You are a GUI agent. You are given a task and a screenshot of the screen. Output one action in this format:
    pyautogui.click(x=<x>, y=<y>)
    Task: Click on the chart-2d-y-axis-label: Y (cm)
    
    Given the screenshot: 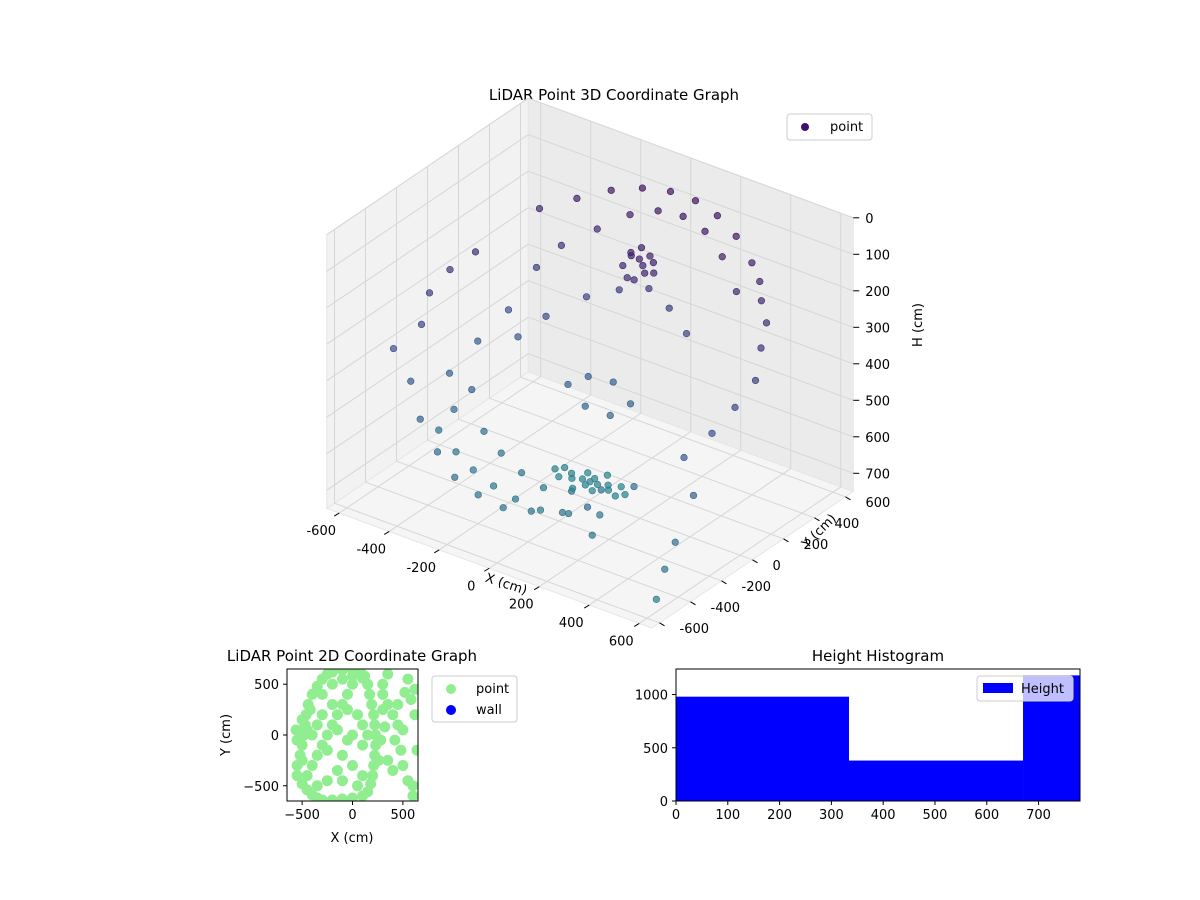 What is the action you would take?
    pyautogui.click(x=226, y=735)
    